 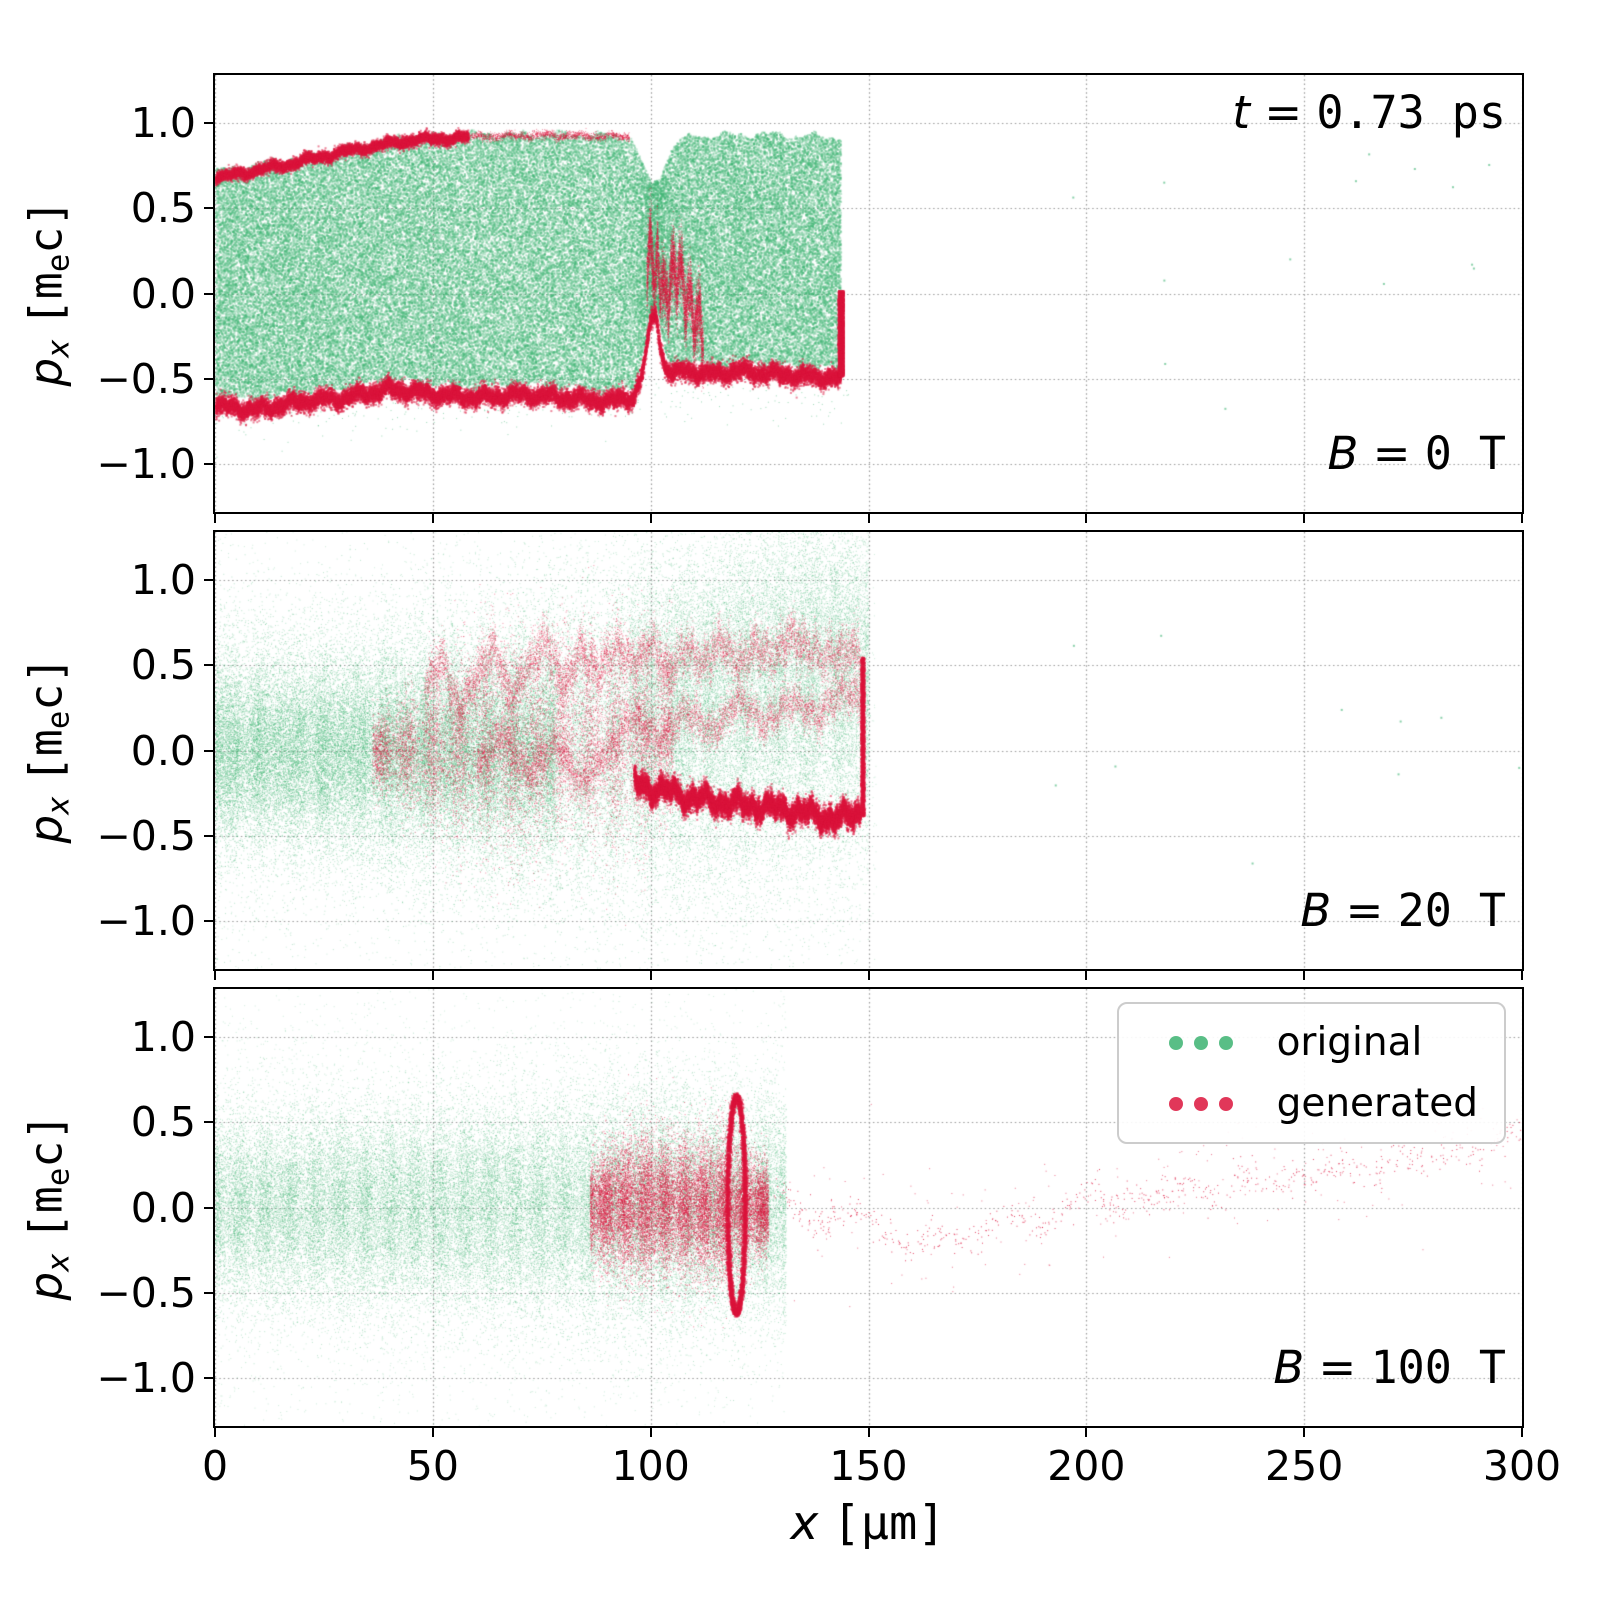 What do you see at coordinates (1465, 453) in the screenshot?
I see `field-value: 0 T` at bounding box center [1465, 453].